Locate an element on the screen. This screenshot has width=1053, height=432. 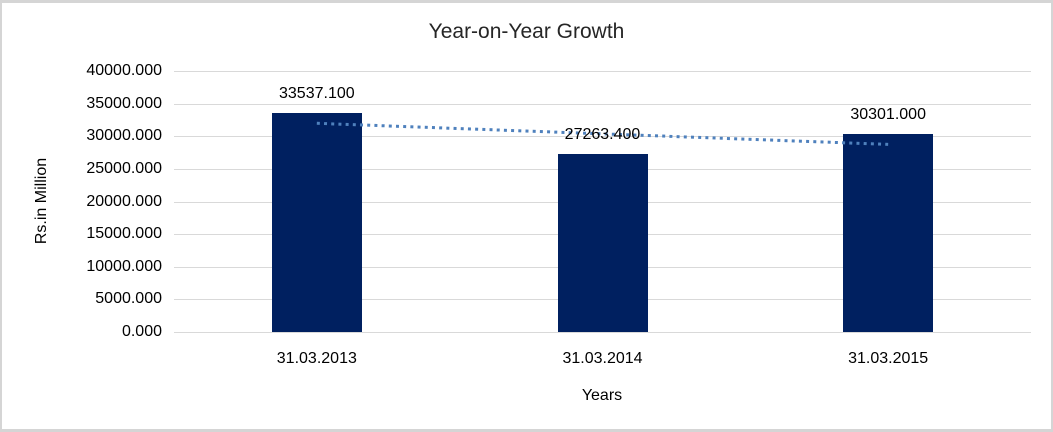
x-tick-label: 31.03.2015 is located at coordinates (888, 358).